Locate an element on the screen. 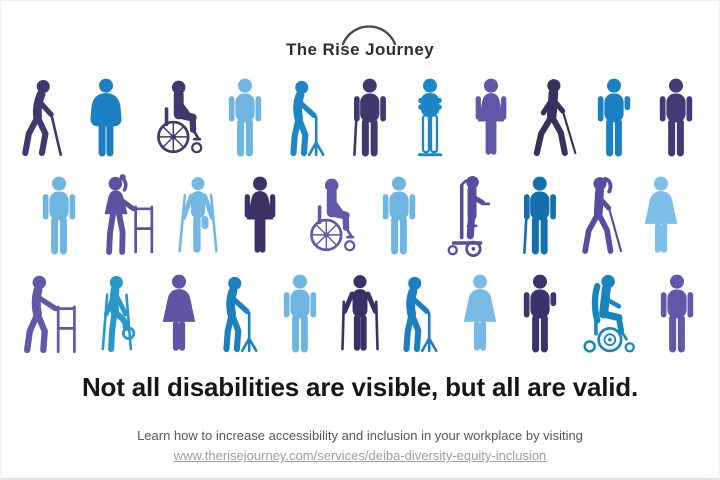  blind-woman-with-cane-icon is located at coordinates (600, 216).